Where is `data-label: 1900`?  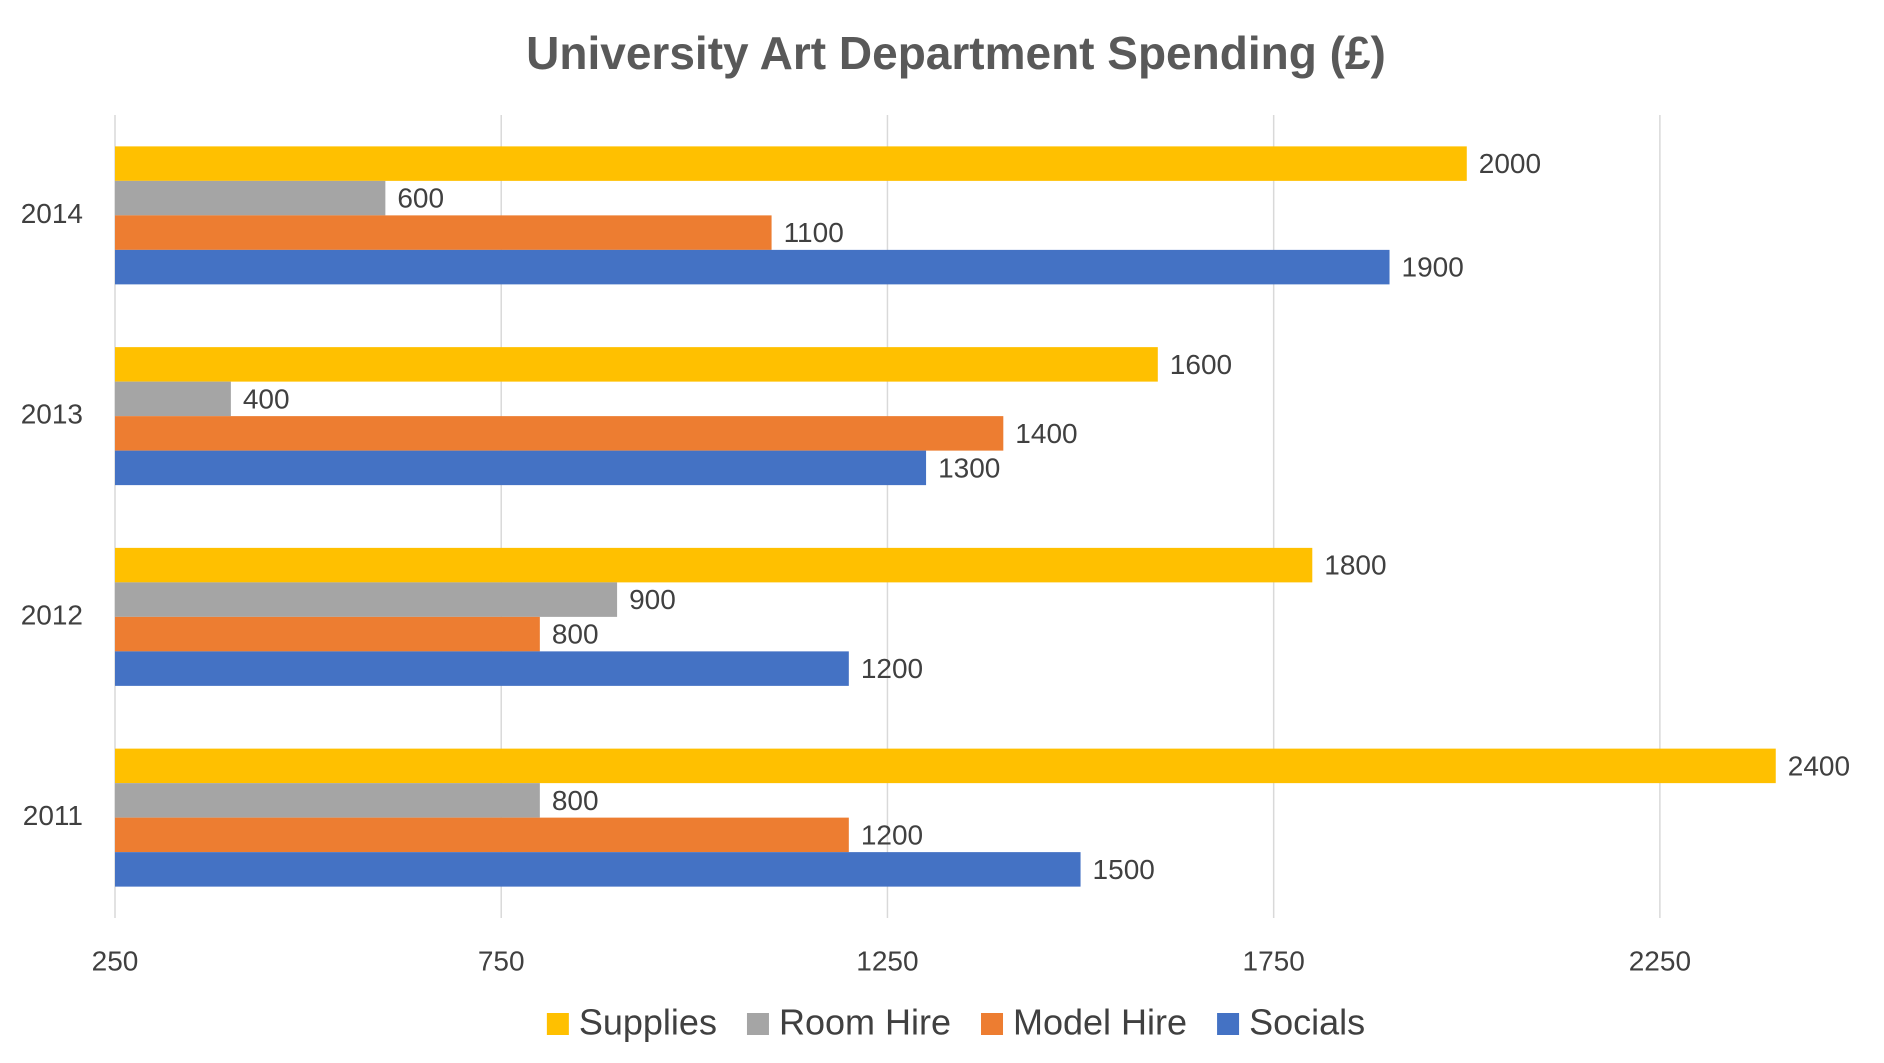 data-label: 1900 is located at coordinates (1433, 267).